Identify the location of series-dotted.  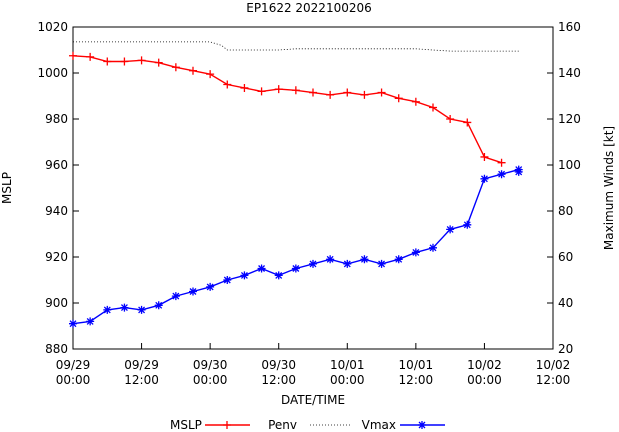
(296, 46).